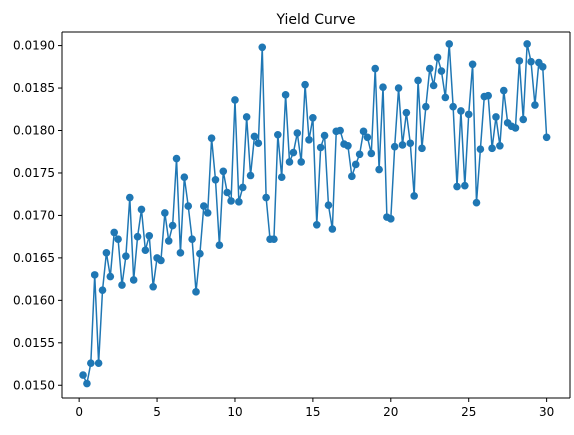 Image resolution: width=574 pixels, height=435 pixels. Describe the element at coordinates (315, 20) in the screenshot. I see `chart-title: Yield Curve` at that location.